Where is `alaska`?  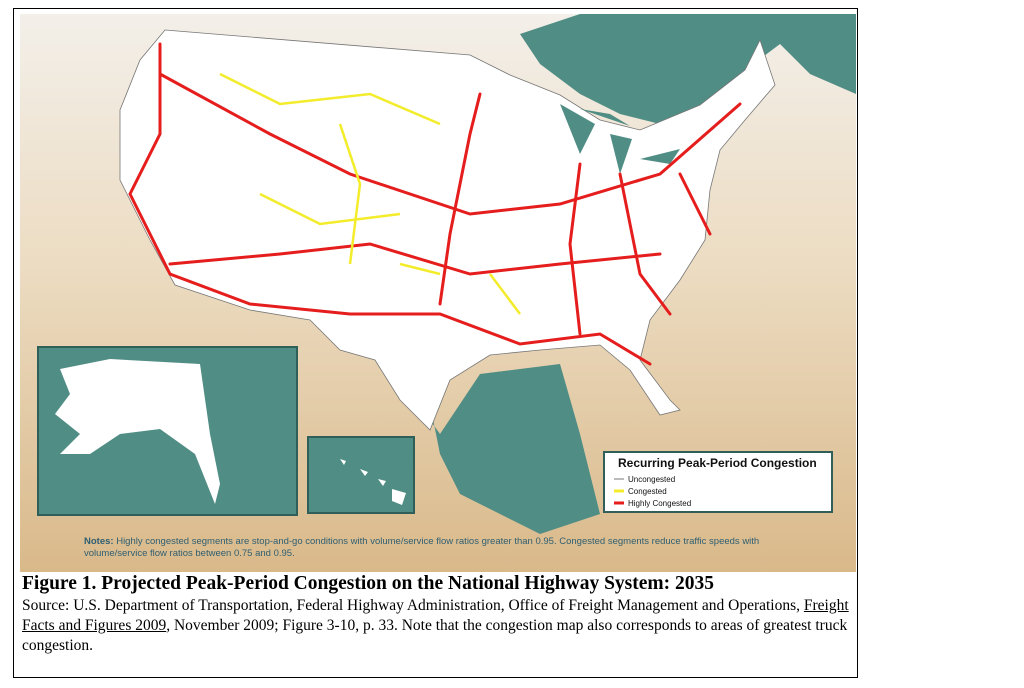 alaska is located at coordinates (137, 431).